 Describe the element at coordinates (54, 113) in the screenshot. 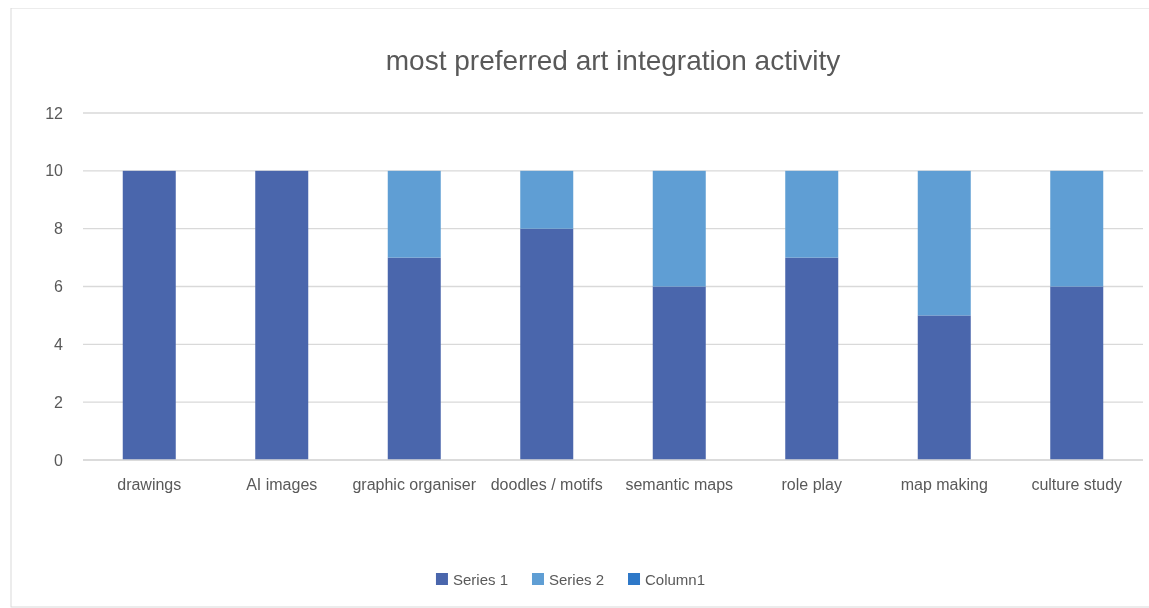

I see `y-tick-label: 12` at that location.